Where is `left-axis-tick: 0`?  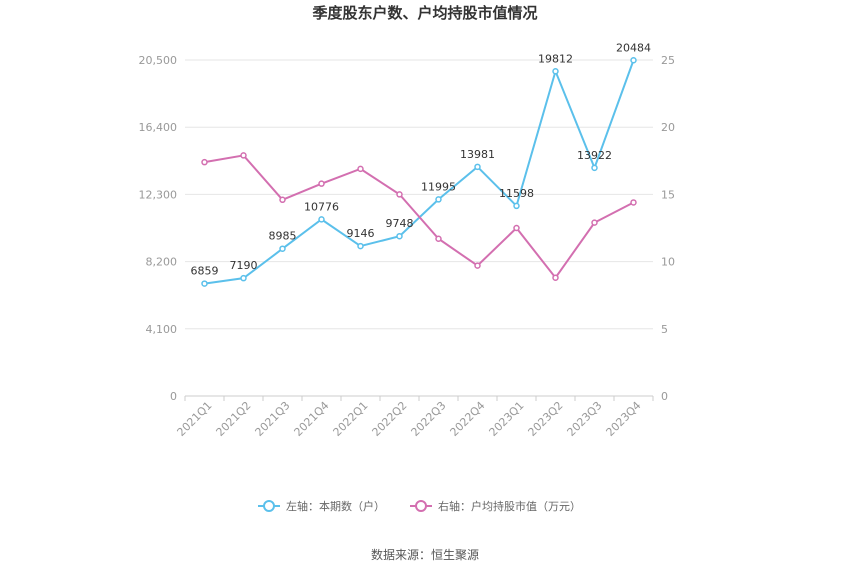
left-axis-tick: 0 is located at coordinates (173, 396).